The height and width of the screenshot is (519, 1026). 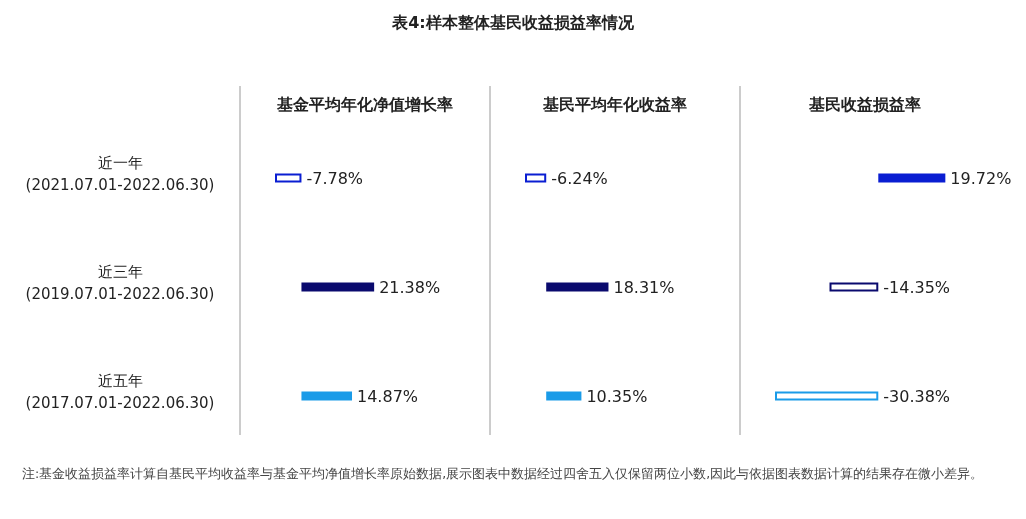 What do you see at coordinates (388, 396) in the screenshot?
I see `data-label: 14.87%` at bounding box center [388, 396].